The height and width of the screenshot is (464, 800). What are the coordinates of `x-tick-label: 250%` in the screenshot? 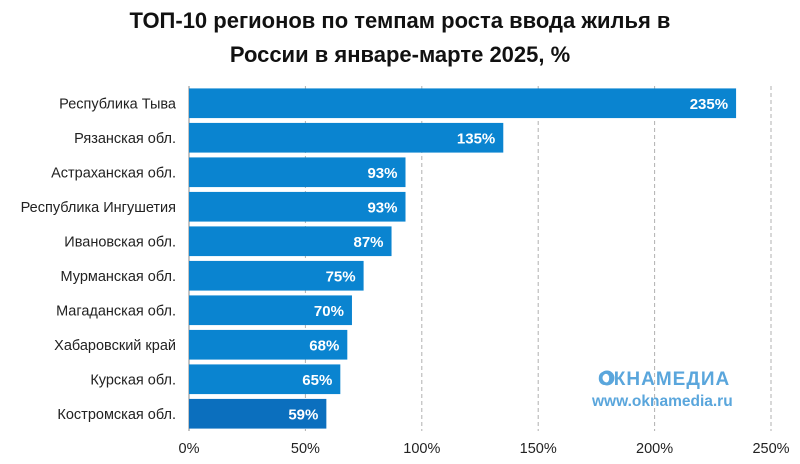 It's located at (770, 449).